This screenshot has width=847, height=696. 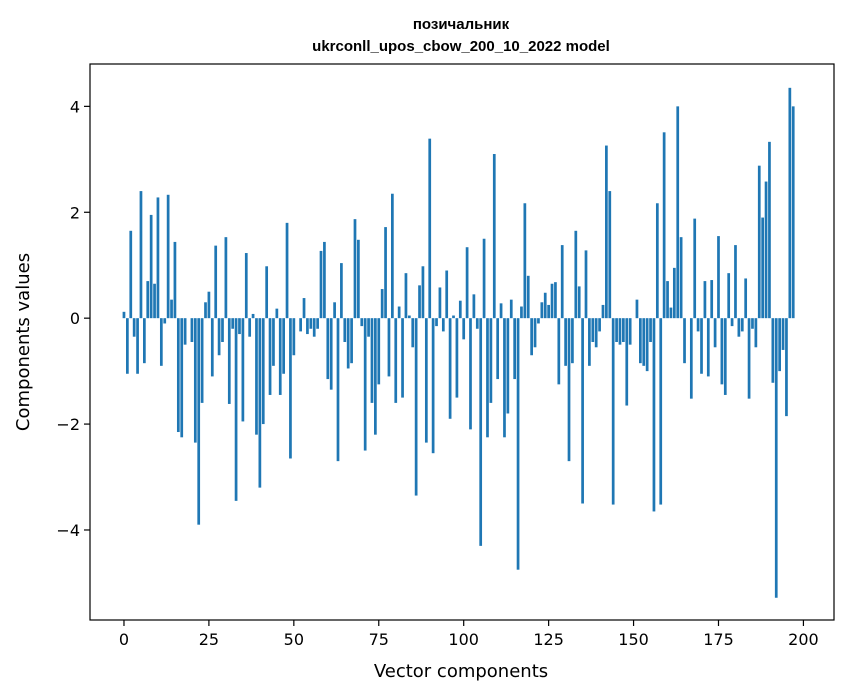 I want to click on x-tick-label: 0, so click(x=124, y=639).